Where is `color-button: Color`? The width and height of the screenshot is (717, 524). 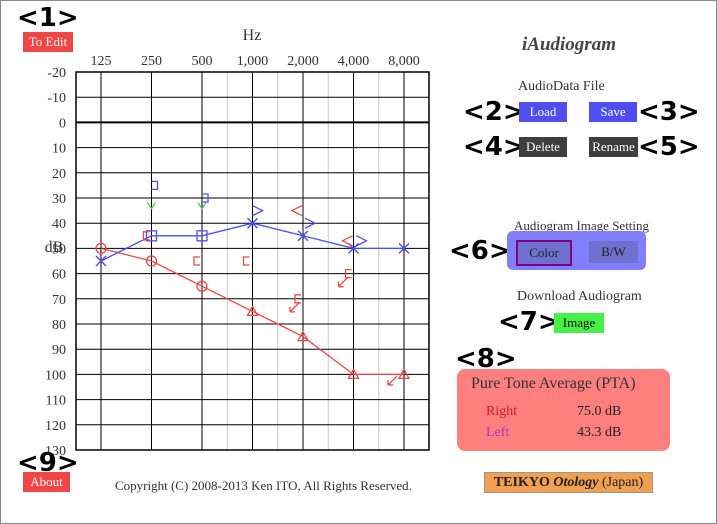 color-button: Color is located at coordinates (544, 253).